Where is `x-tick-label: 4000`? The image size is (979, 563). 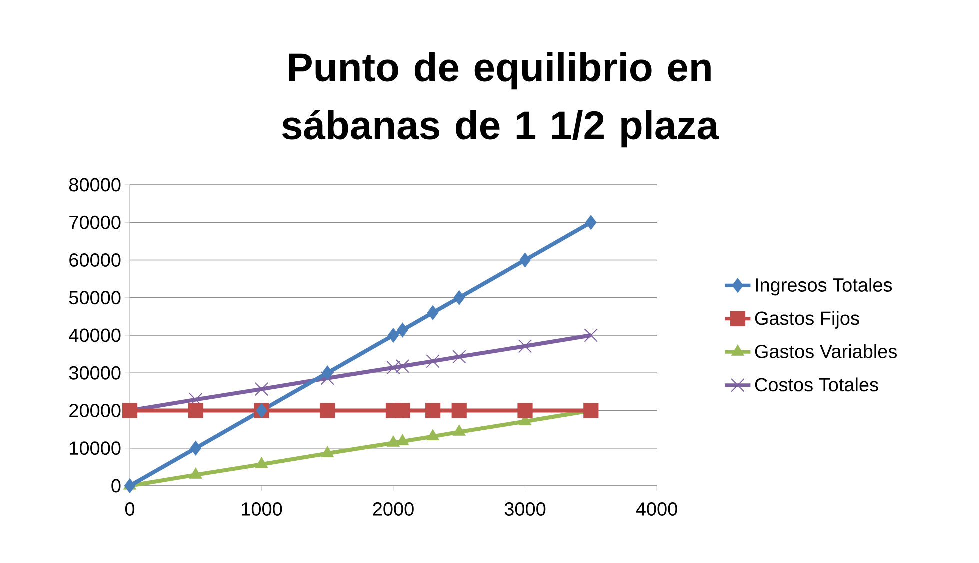
x-tick-label: 4000 is located at coordinates (657, 509).